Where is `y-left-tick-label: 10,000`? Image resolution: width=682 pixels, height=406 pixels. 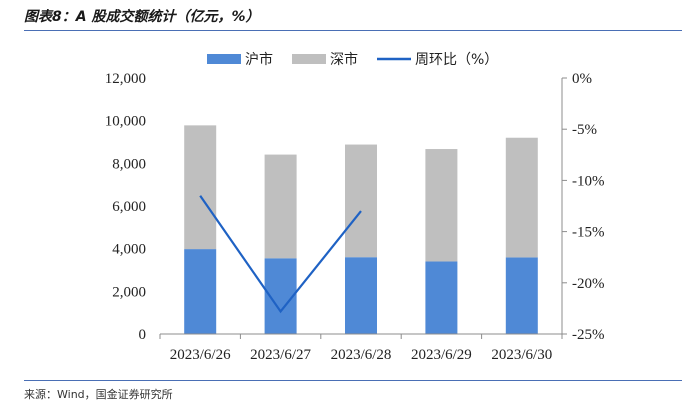
y-left-tick-label: 10,000 is located at coordinates (125, 122).